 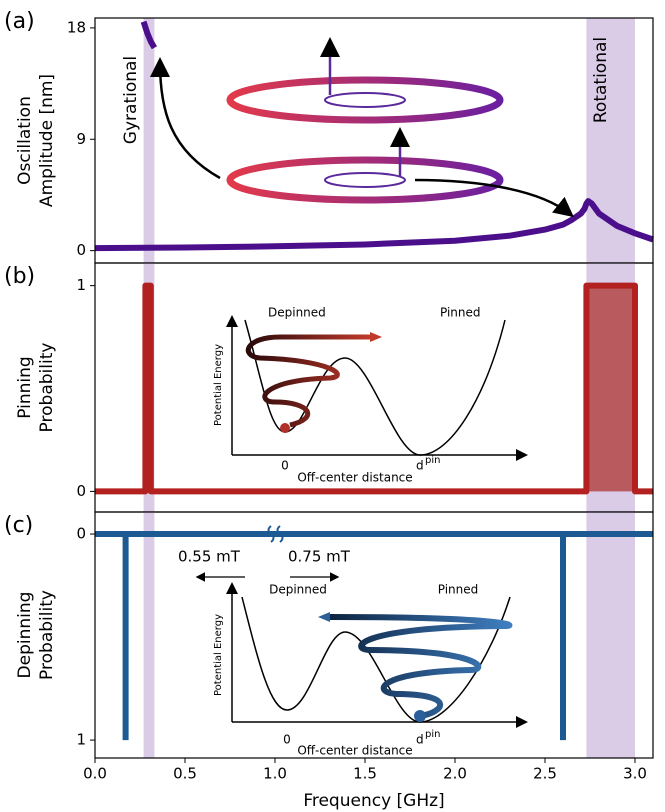 What do you see at coordinates (76, 27) in the screenshot?
I see `y-tick-label: 18` at bounding box center [76, 27].